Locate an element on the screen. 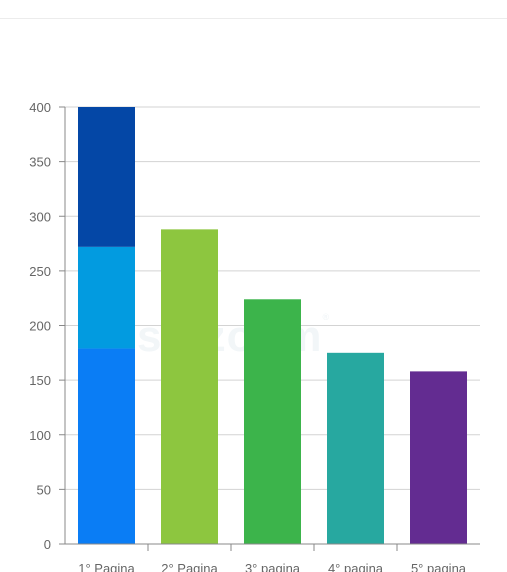  x-category-label: 3° pagina is located at coordinates (273, 566).